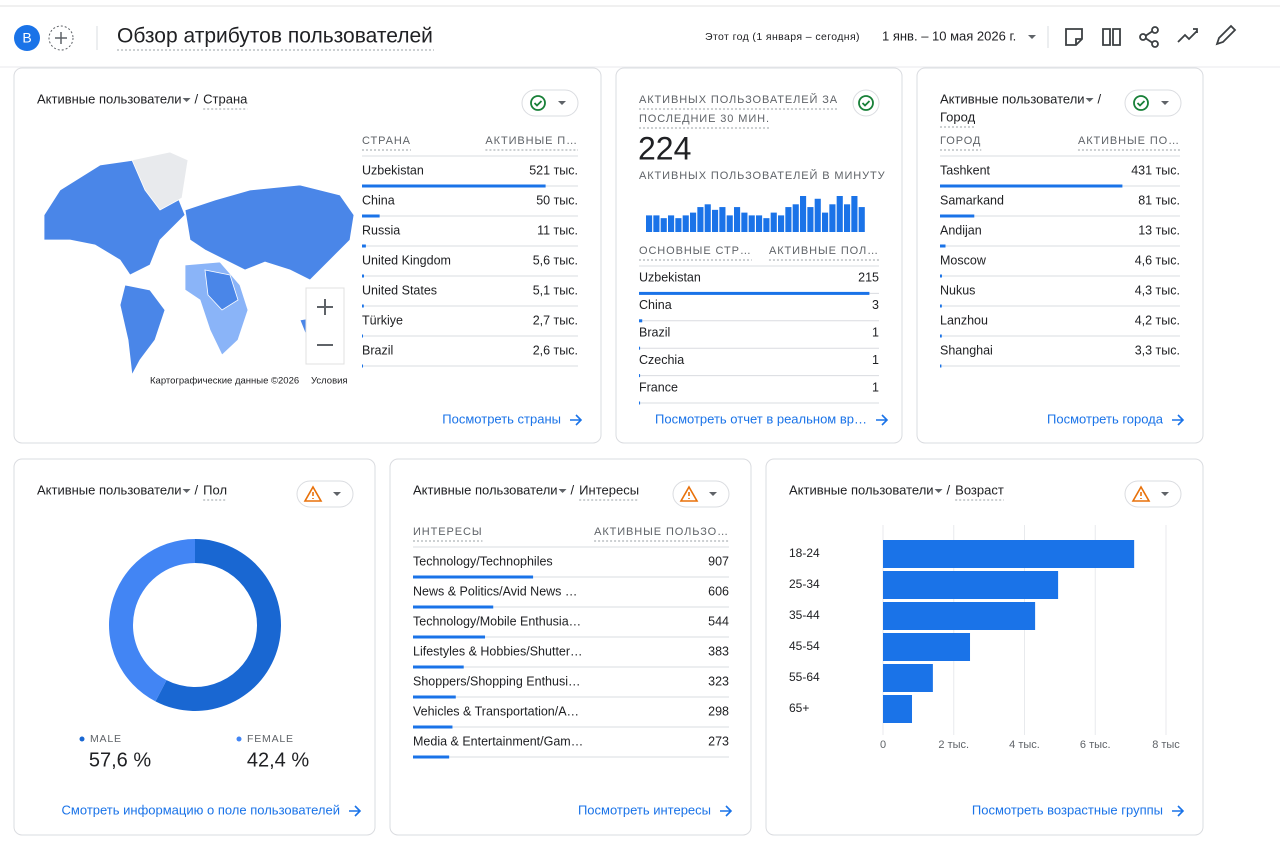 The height and width of the screenshot is (841, 1280). I want to click on page-title: Обзор атрибутов пользователей, so click(275, 36).